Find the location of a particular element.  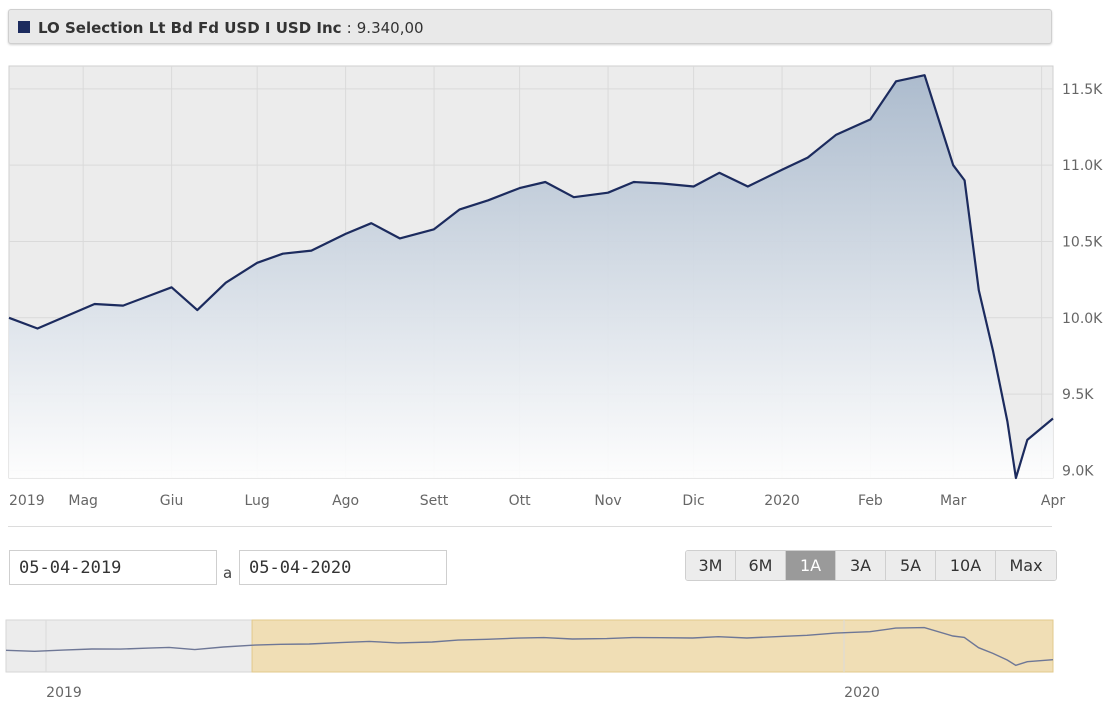

navigator-chart: 2019 2020 is located at coordinates (556, 663).